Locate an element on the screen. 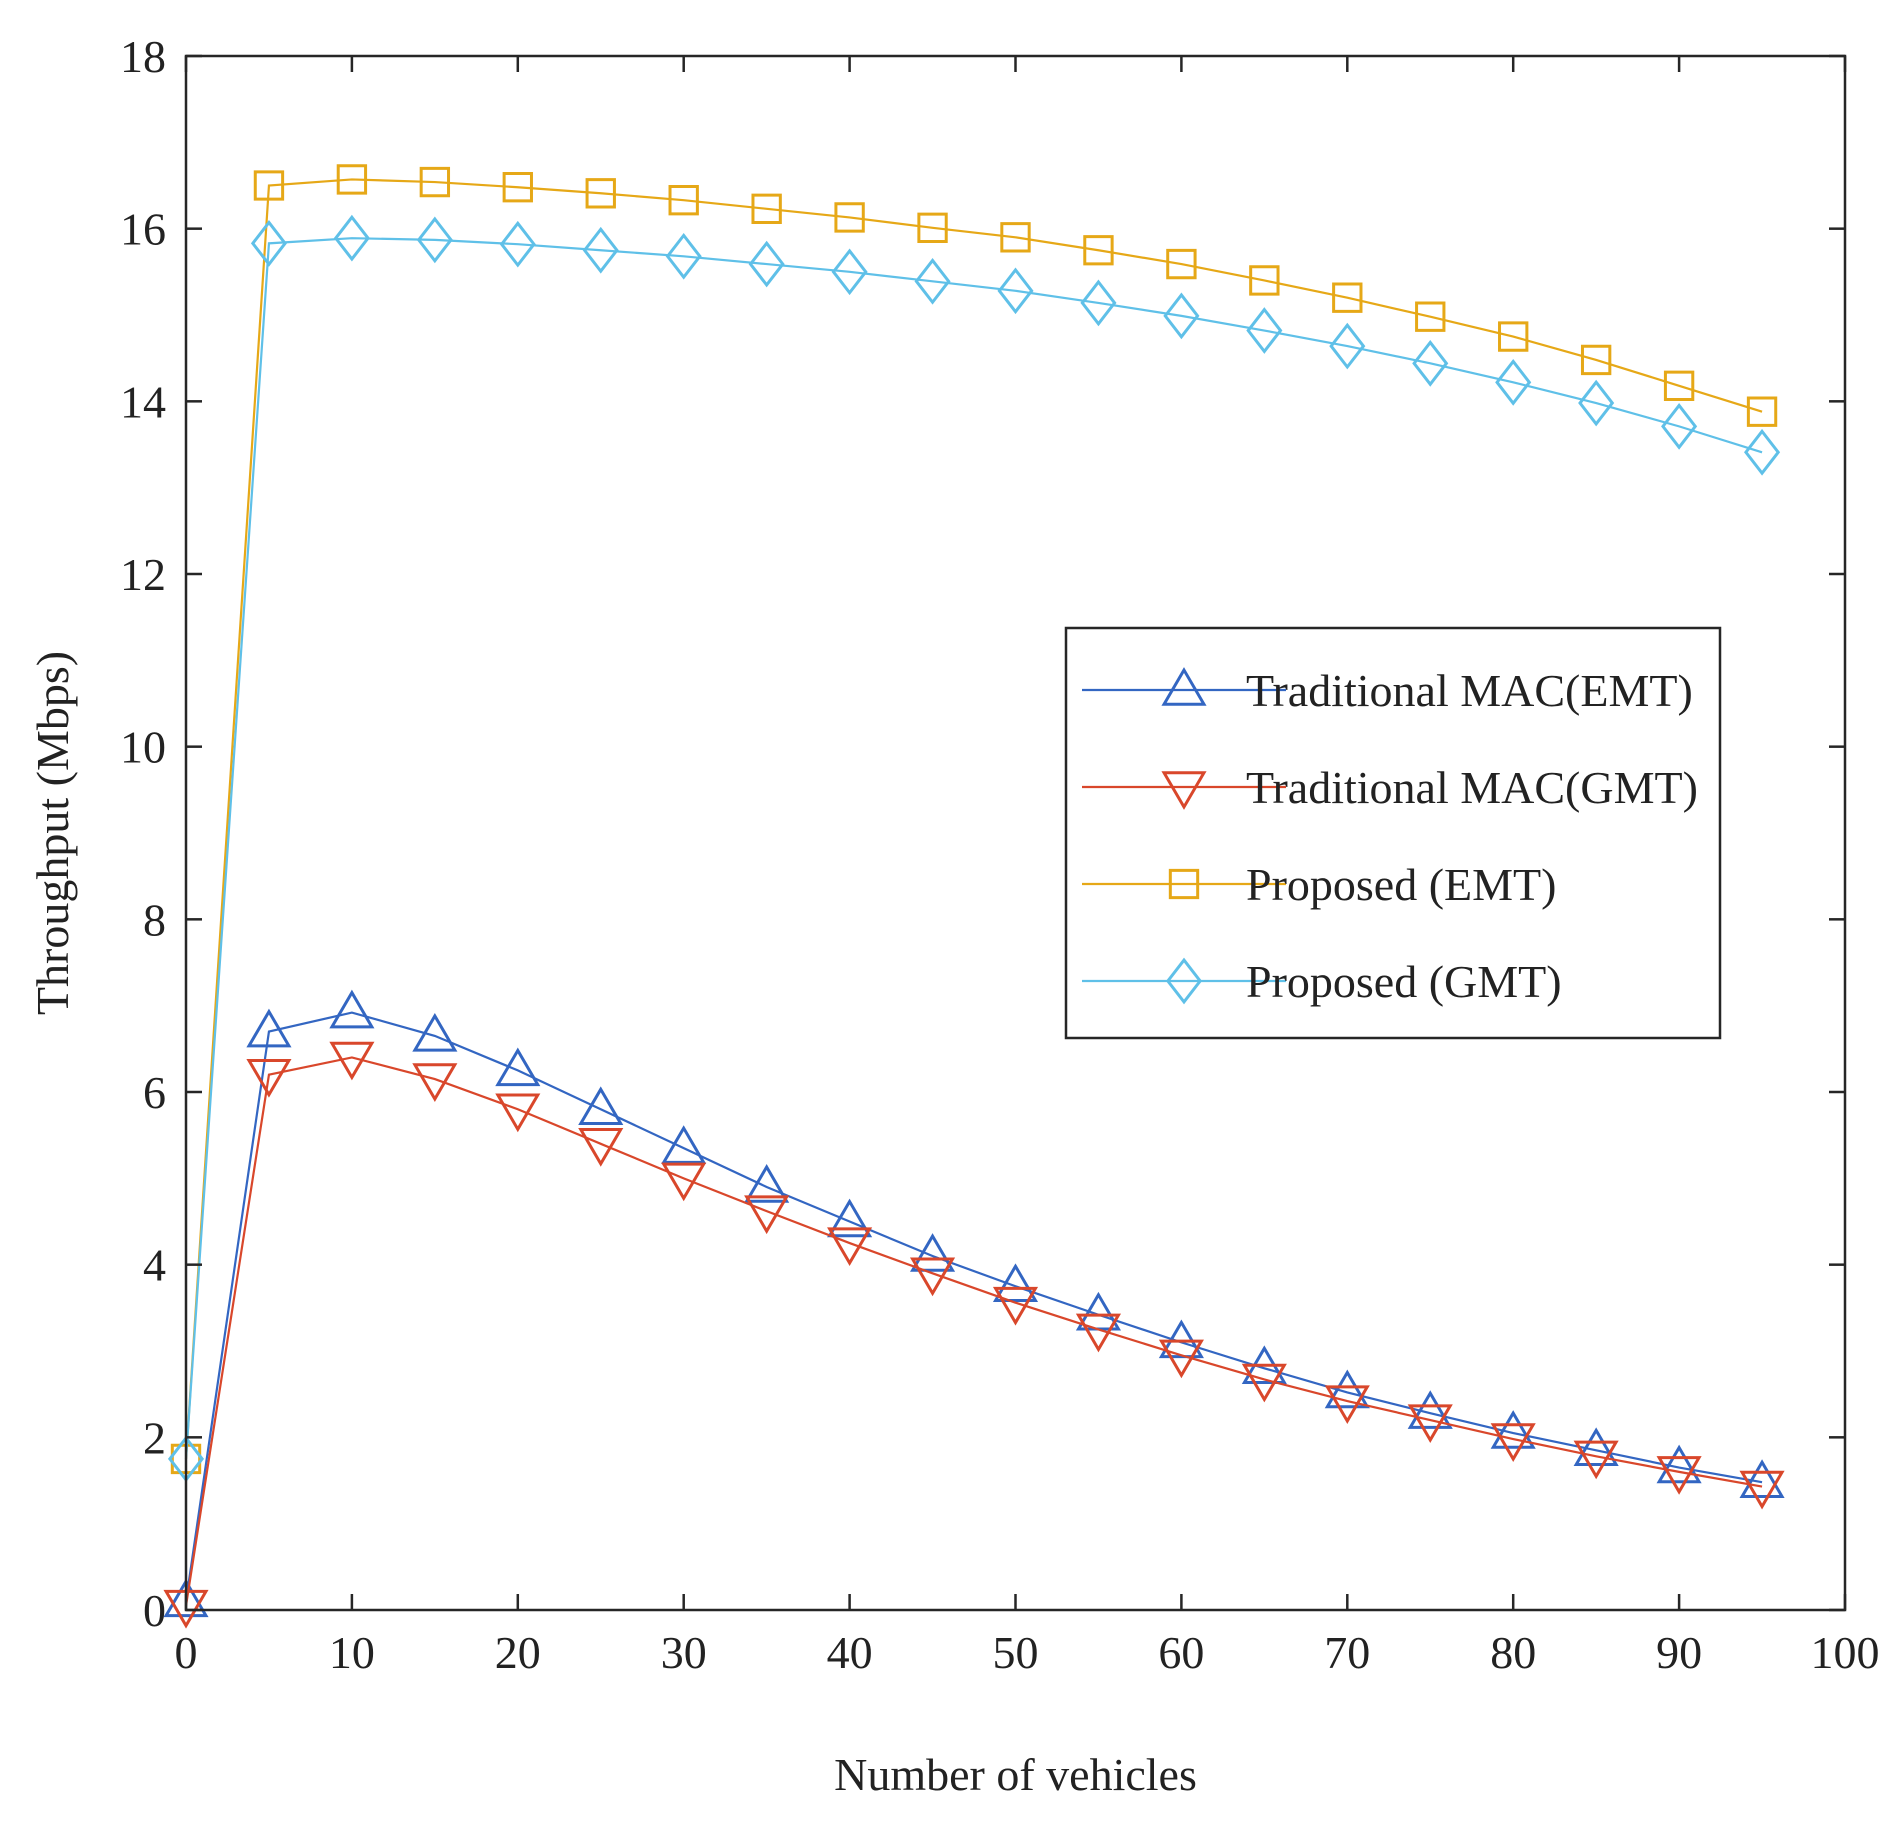  y-tick-label: 2 is located at coordinates (154, 1437).